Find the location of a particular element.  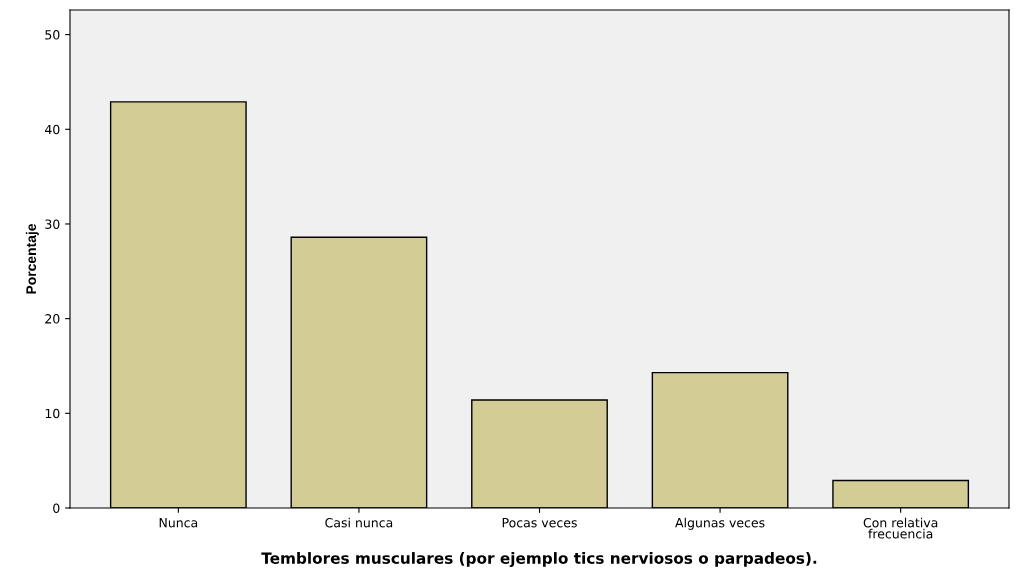

x-tick-label: Con relativa frecuencia is located at coordinates (900, 528).